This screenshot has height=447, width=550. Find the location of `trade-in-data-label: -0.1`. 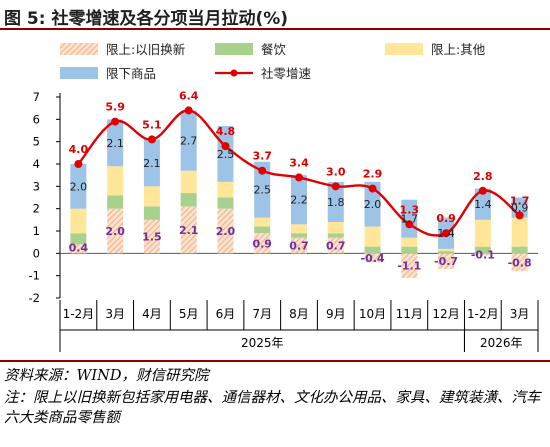

trade-in-data-label: -0.1 is located at coordinates (483, 254).